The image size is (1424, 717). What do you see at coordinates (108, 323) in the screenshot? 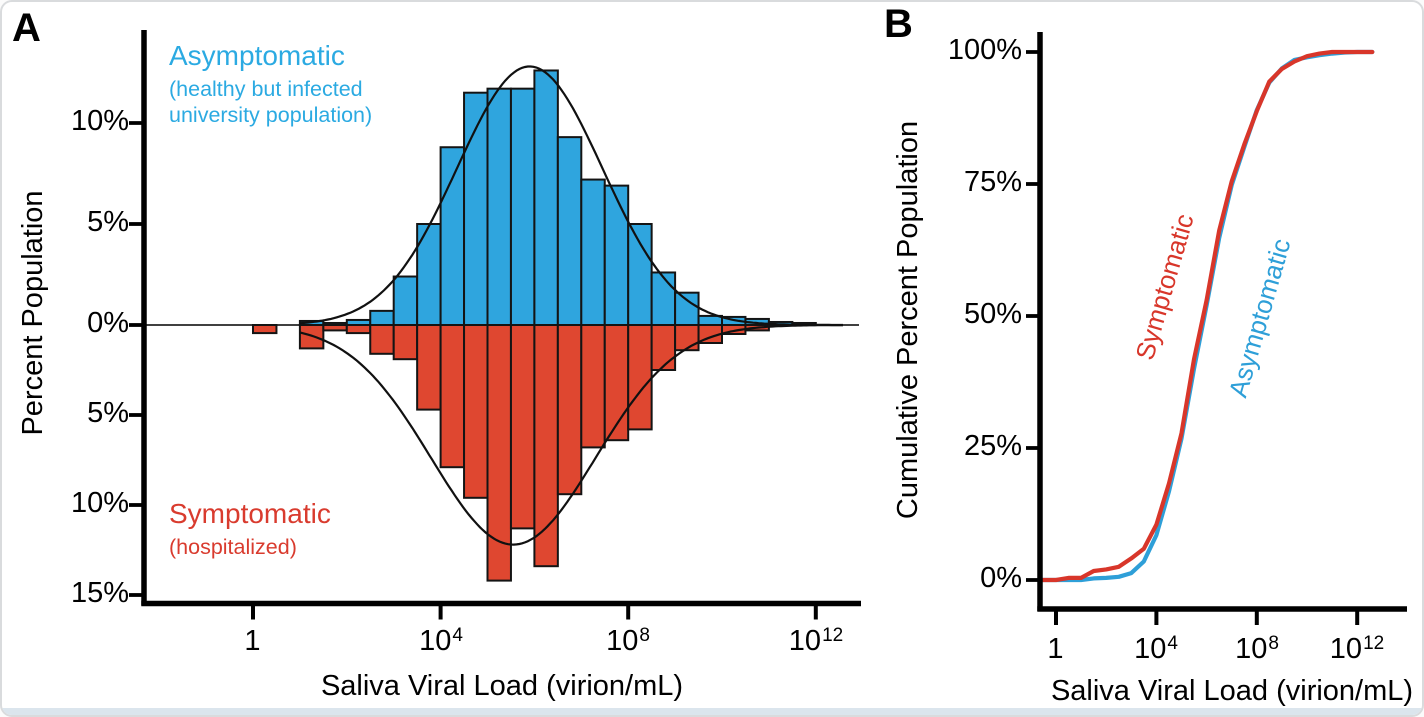
I see `panel-a-ytick-0: 0%` at bounding box center [108, 323].